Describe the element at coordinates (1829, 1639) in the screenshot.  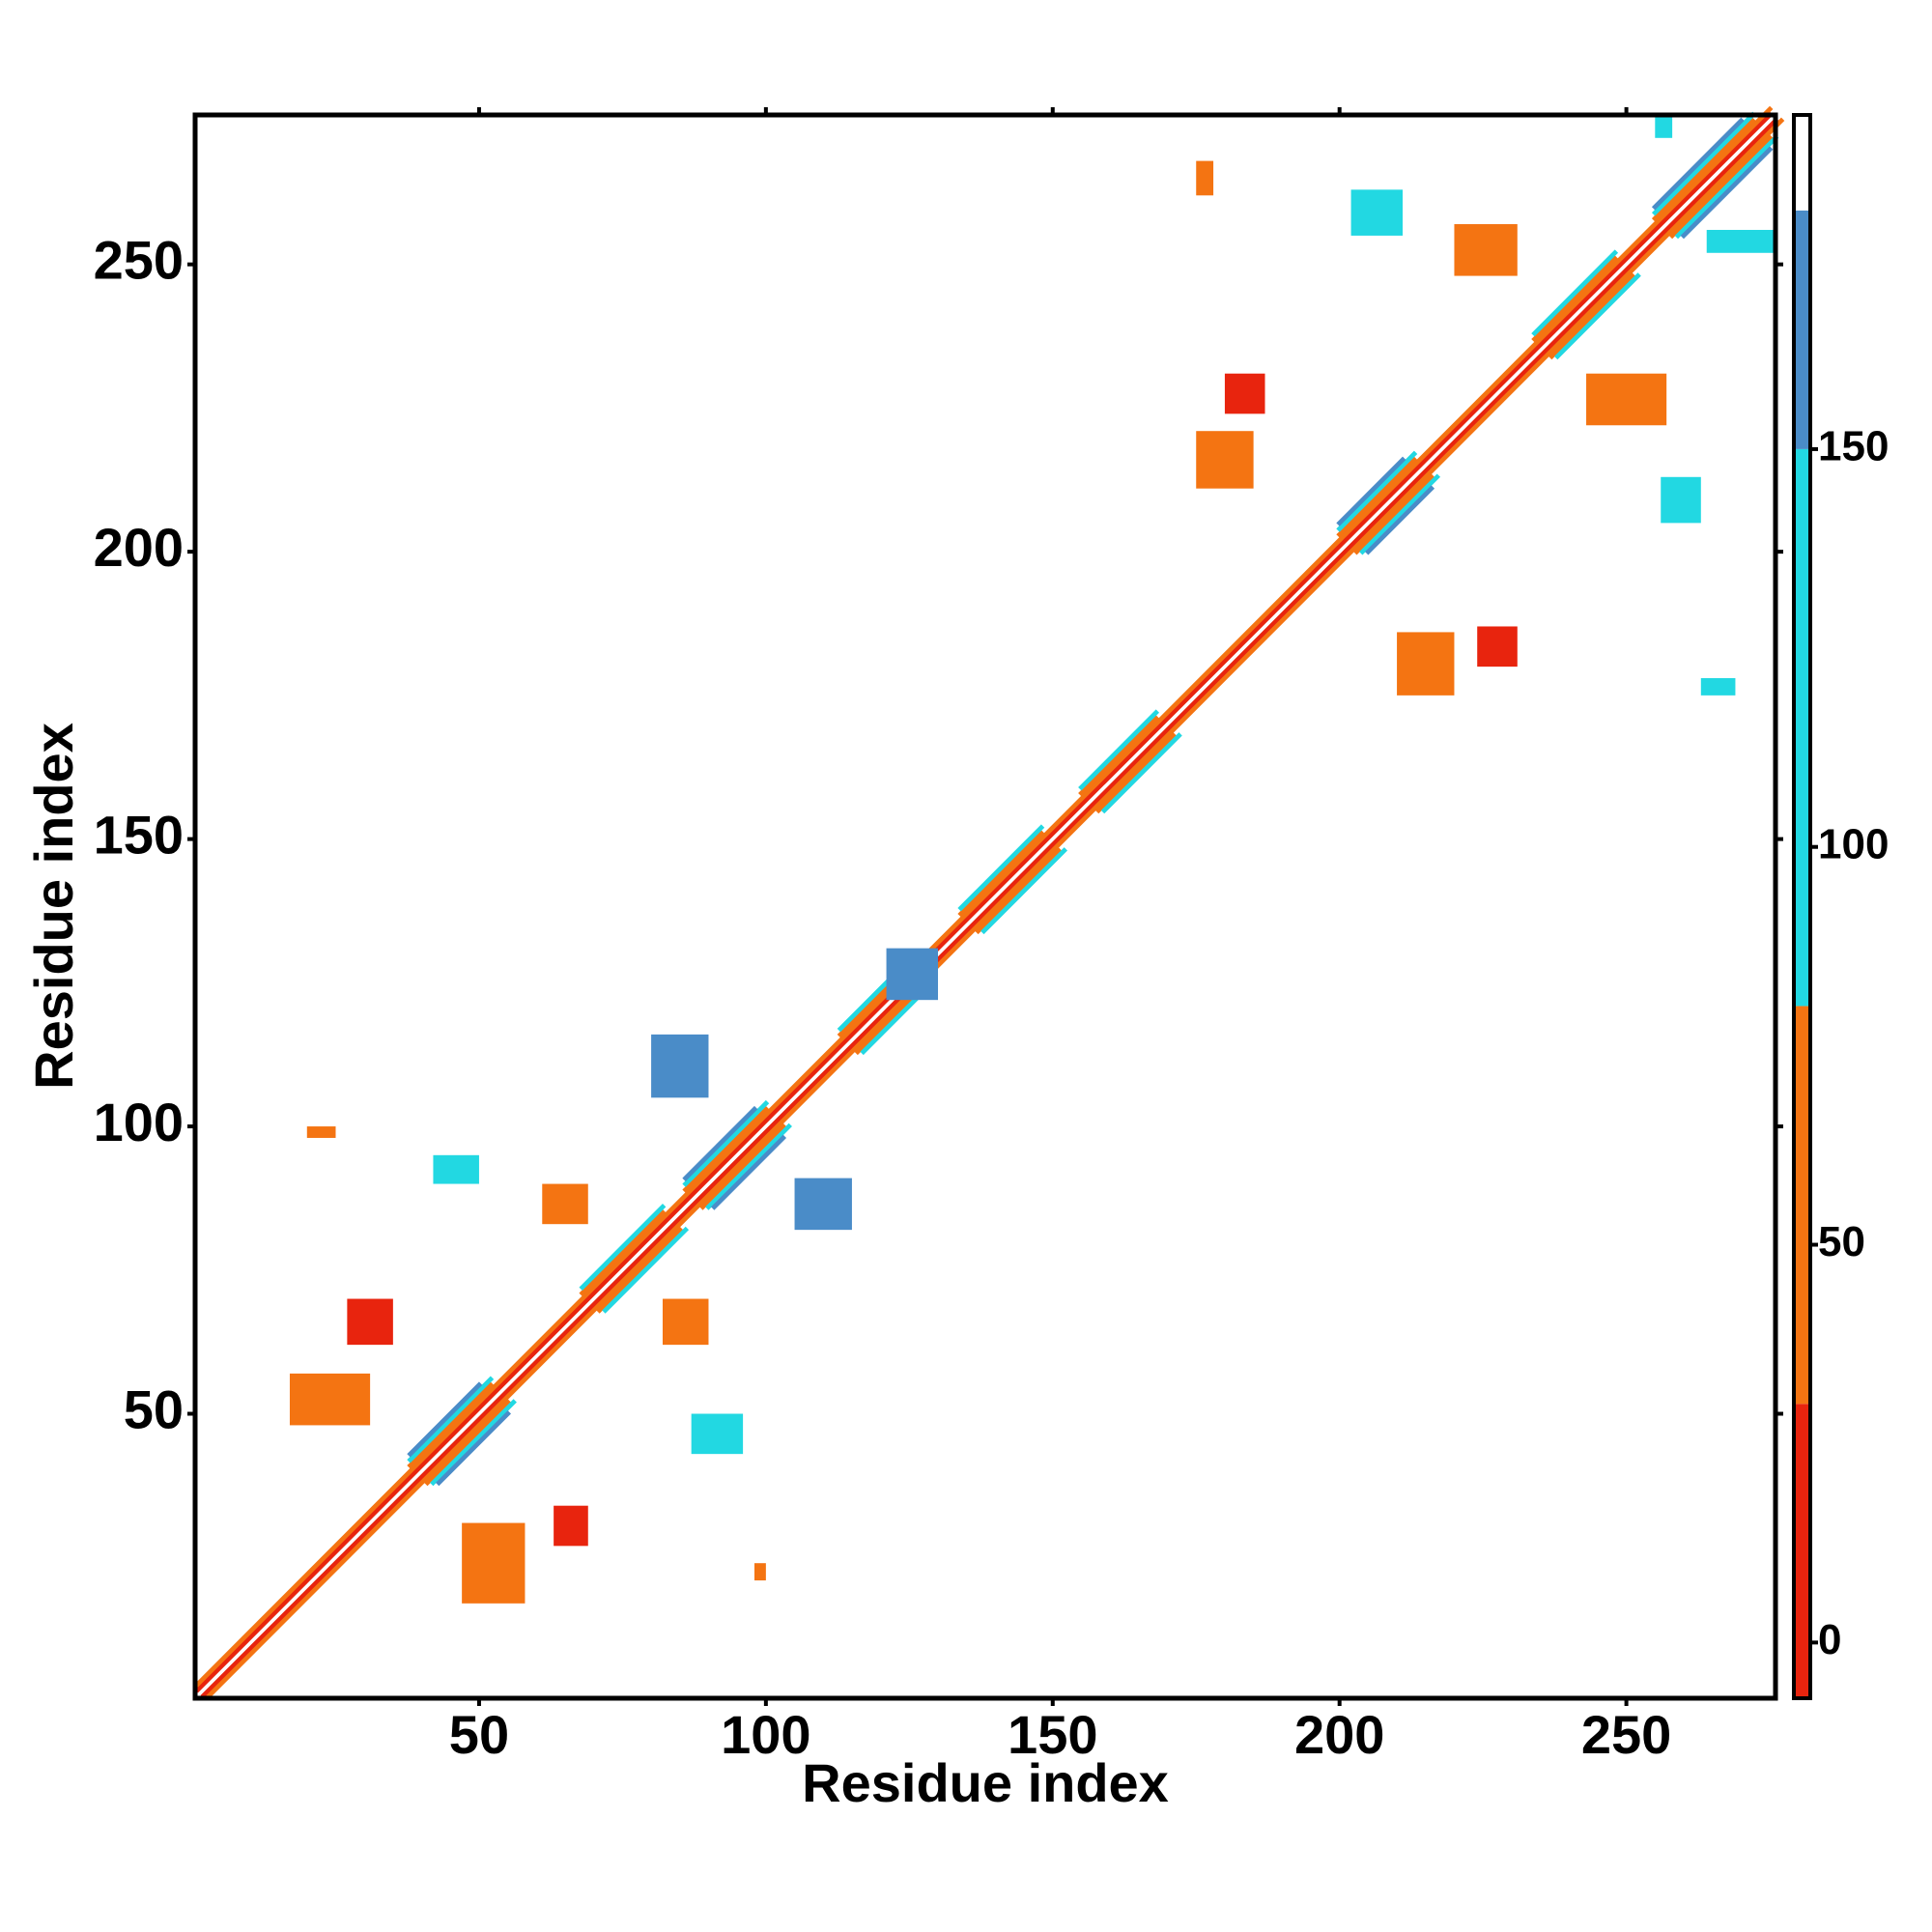
I see `colorbar-tick-label: 0` at that location.